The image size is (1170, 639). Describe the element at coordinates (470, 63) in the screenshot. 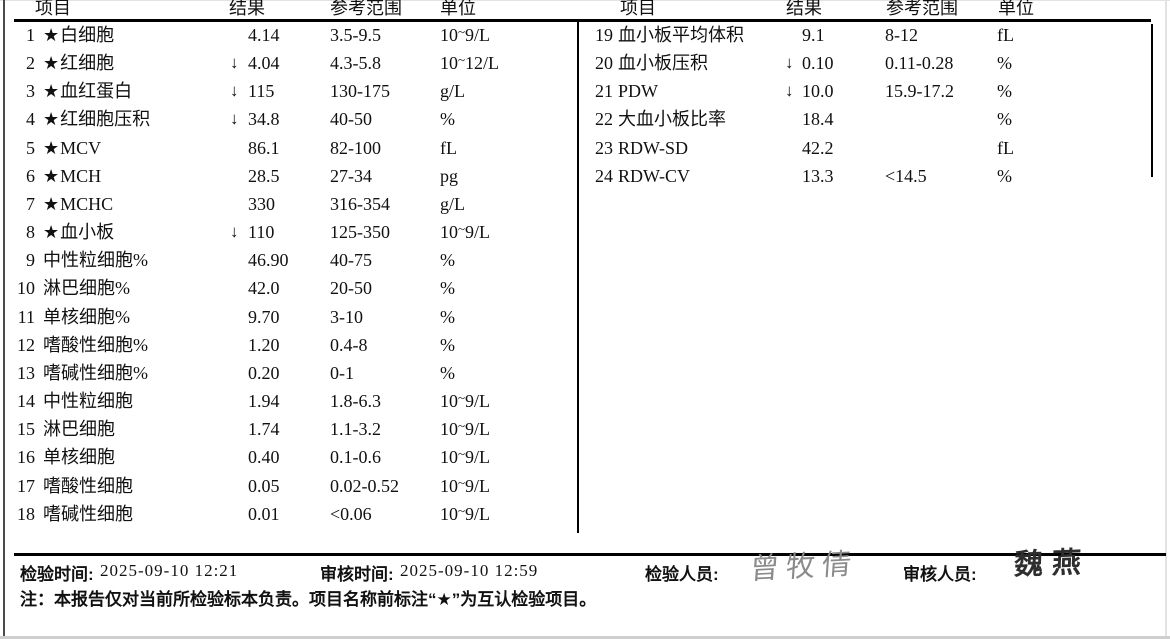

I see `unit: 10~12/L` at that location.